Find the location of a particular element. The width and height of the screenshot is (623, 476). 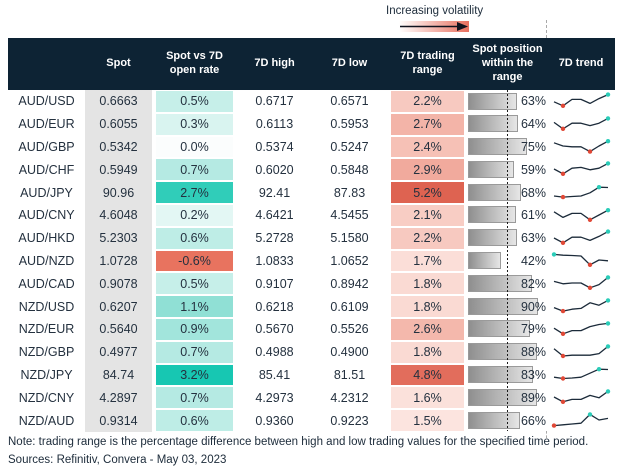

change-value: 1.1% is located at coordinates (194, 306).